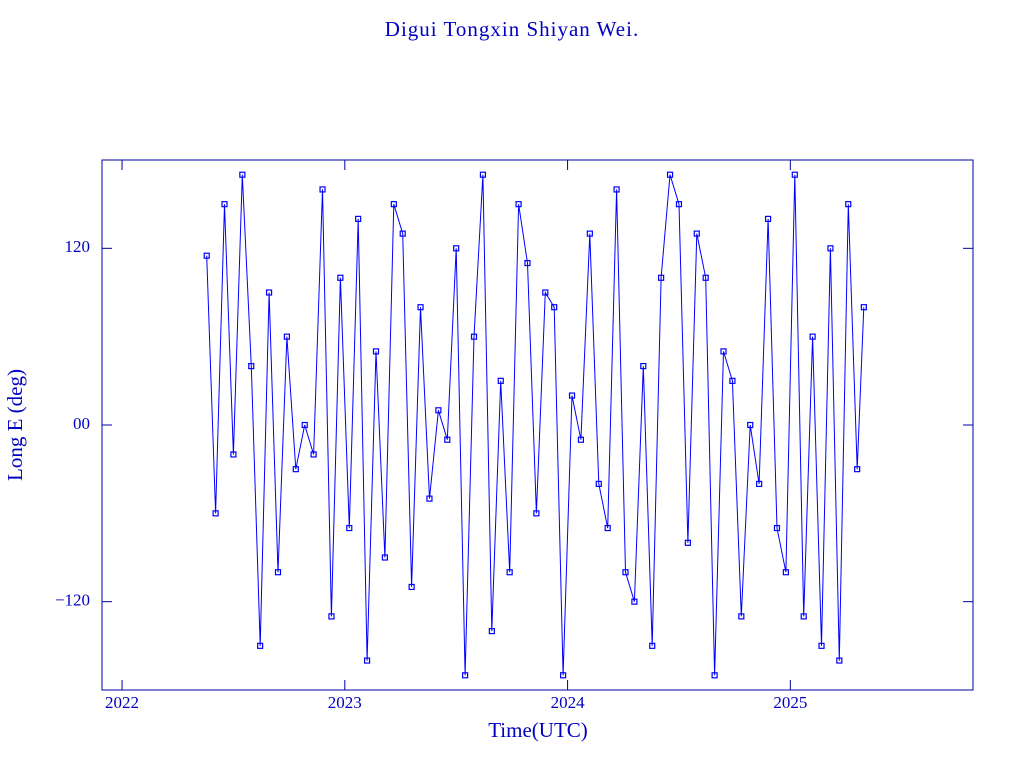  I want to click on y-axis-label: Long E (deg), so click(15, 425).